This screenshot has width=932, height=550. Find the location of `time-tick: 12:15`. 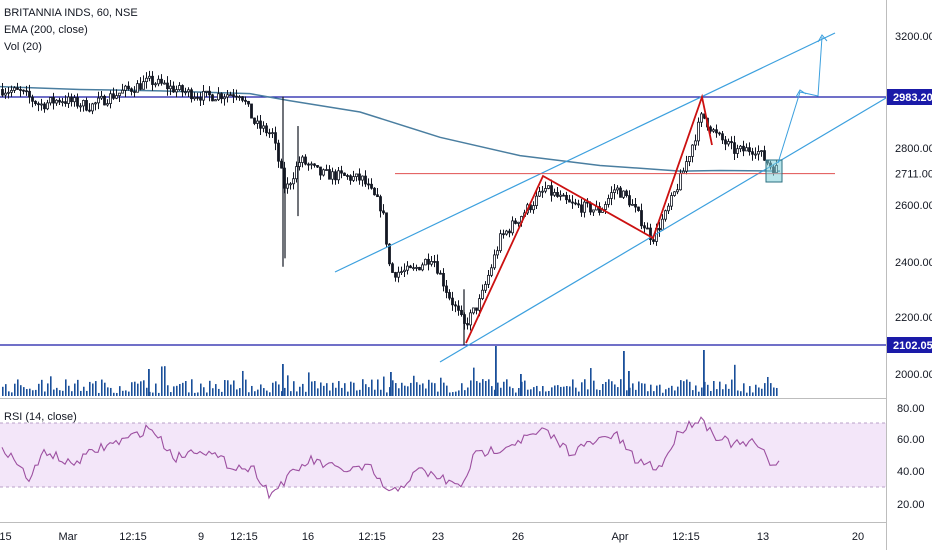

time-tick: 12:15 is located at coordinates (244, 537).